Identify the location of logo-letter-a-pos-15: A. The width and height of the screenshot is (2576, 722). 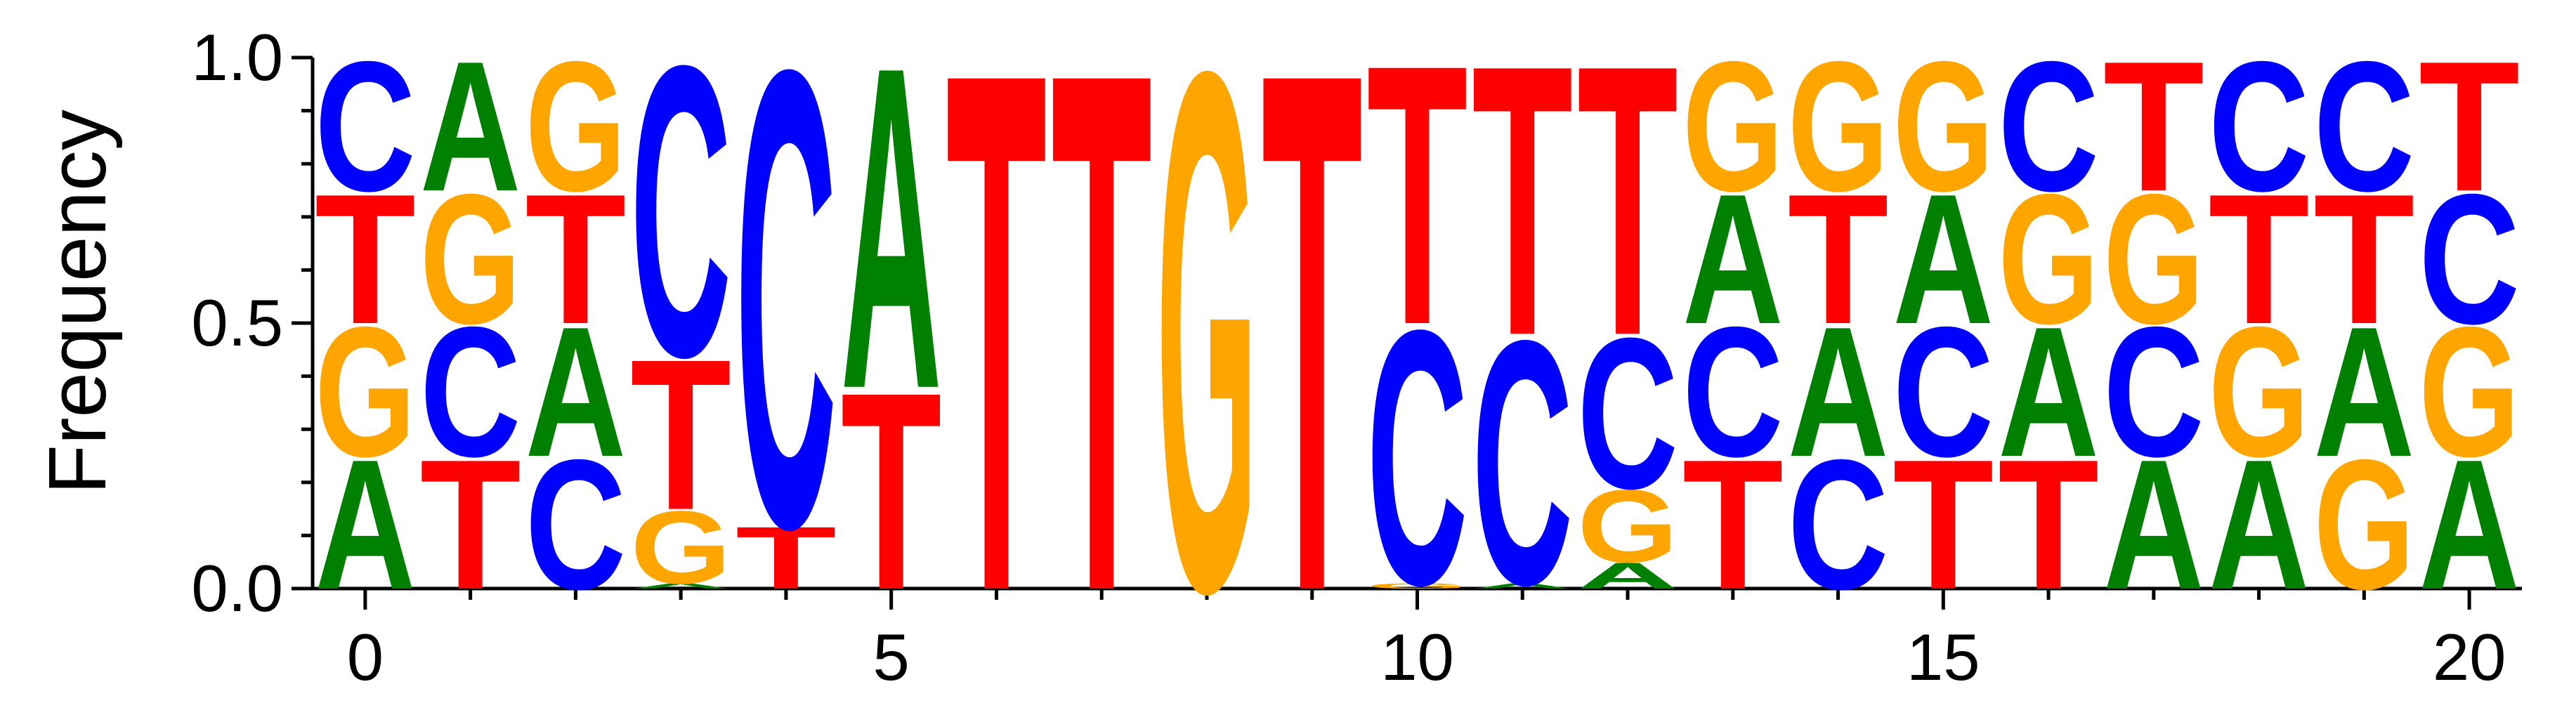
(1943, 259).